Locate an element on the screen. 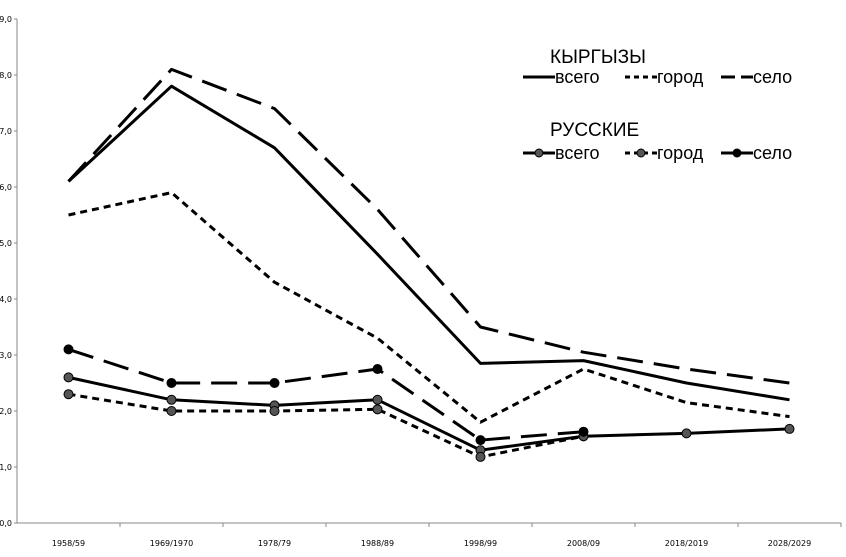 The height and width of the screenshot is (557, 846). x-tick-label: 2018/2019 is located at coordinates (686, 543).